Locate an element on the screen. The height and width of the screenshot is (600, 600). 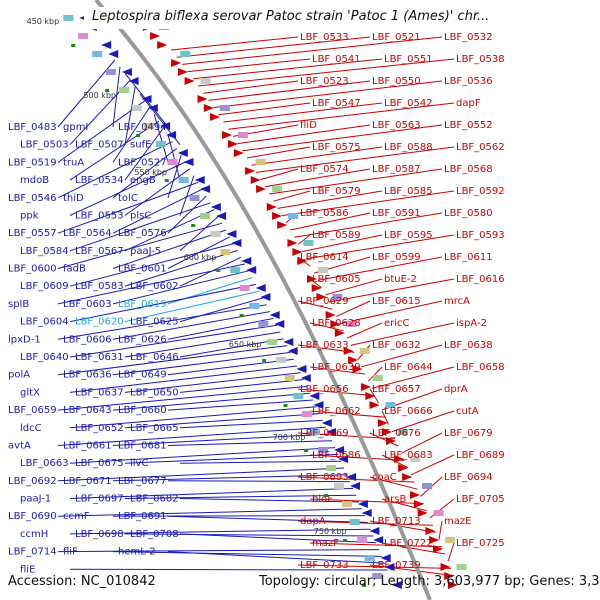
gene-label-reverse: LBF_0691 is located at coordinates (142, 516).